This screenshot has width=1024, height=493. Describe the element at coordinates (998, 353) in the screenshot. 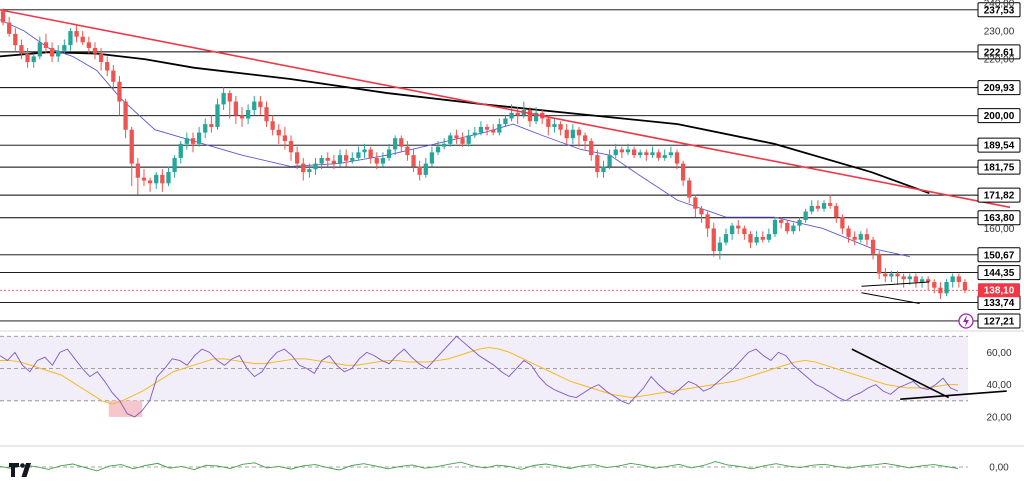

I see `rsi-tick-label: 60,00` at that location.